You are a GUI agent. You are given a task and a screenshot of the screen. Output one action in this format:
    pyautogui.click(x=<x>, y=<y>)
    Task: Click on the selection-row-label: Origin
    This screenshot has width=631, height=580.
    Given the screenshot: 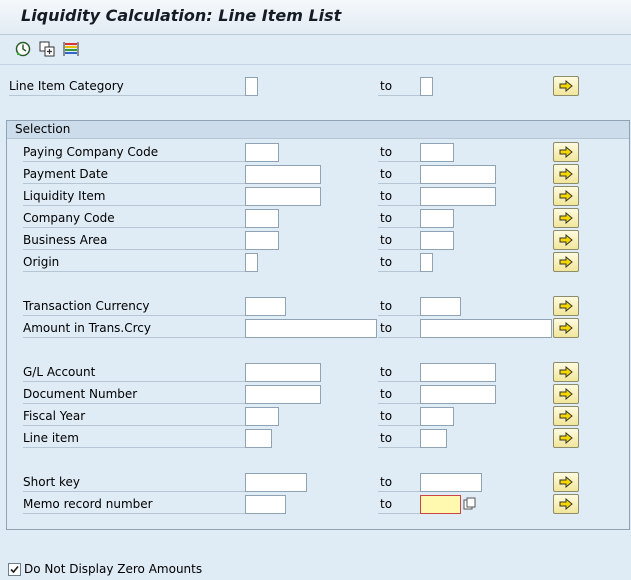 What is the action you would take?
    pyautogui.click(x=134, y=262)
    